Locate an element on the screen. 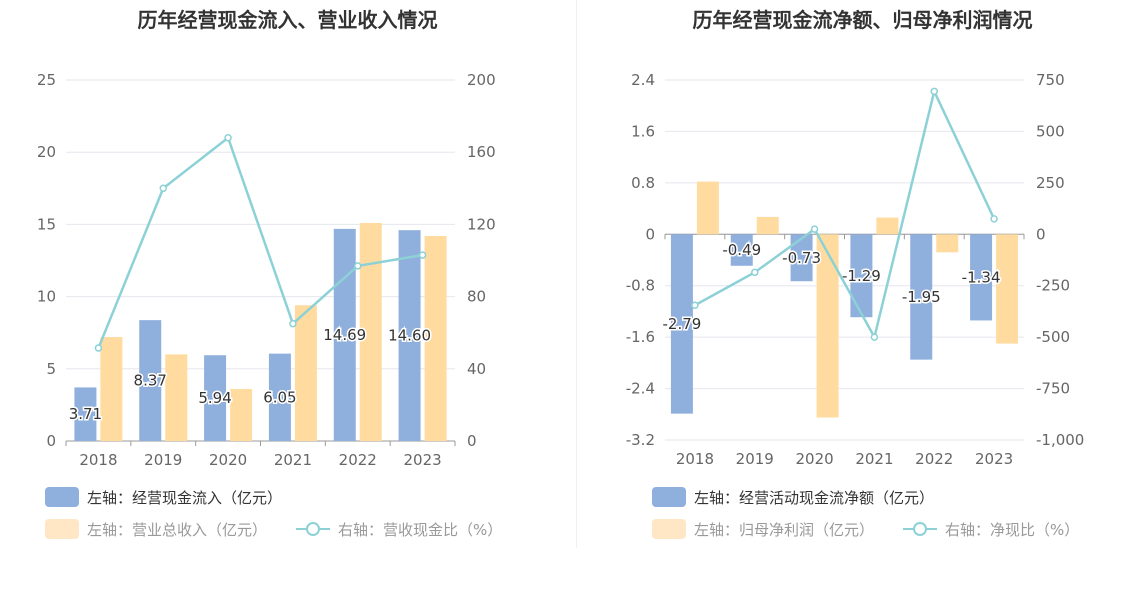  bar-data-label: -1.29 is located at coordinates (861, 276).